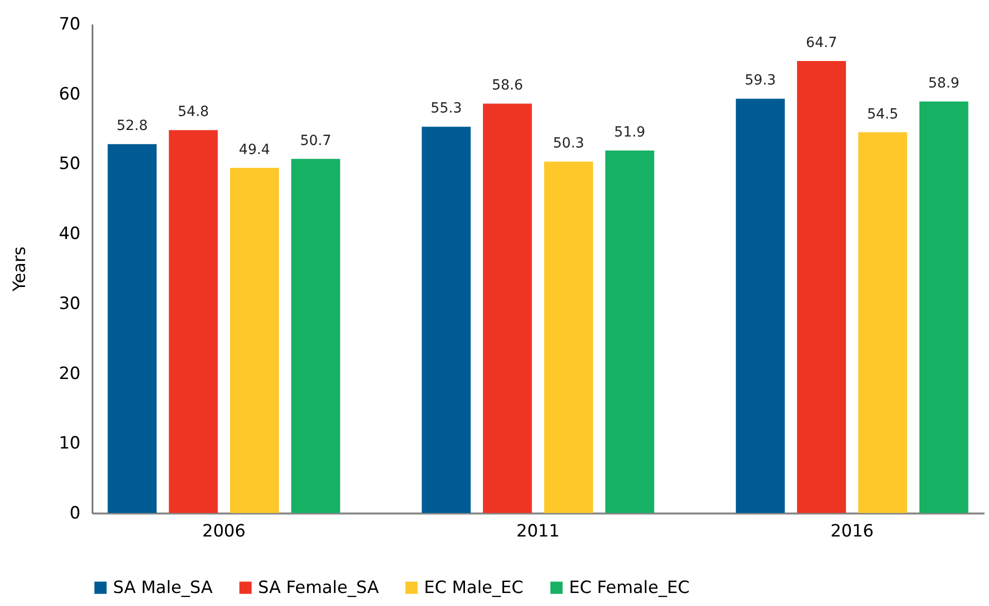 Image resolution: width=989 pixels, height=606 pixels. I want to click on data-label: 58.6, so click(508, 86).